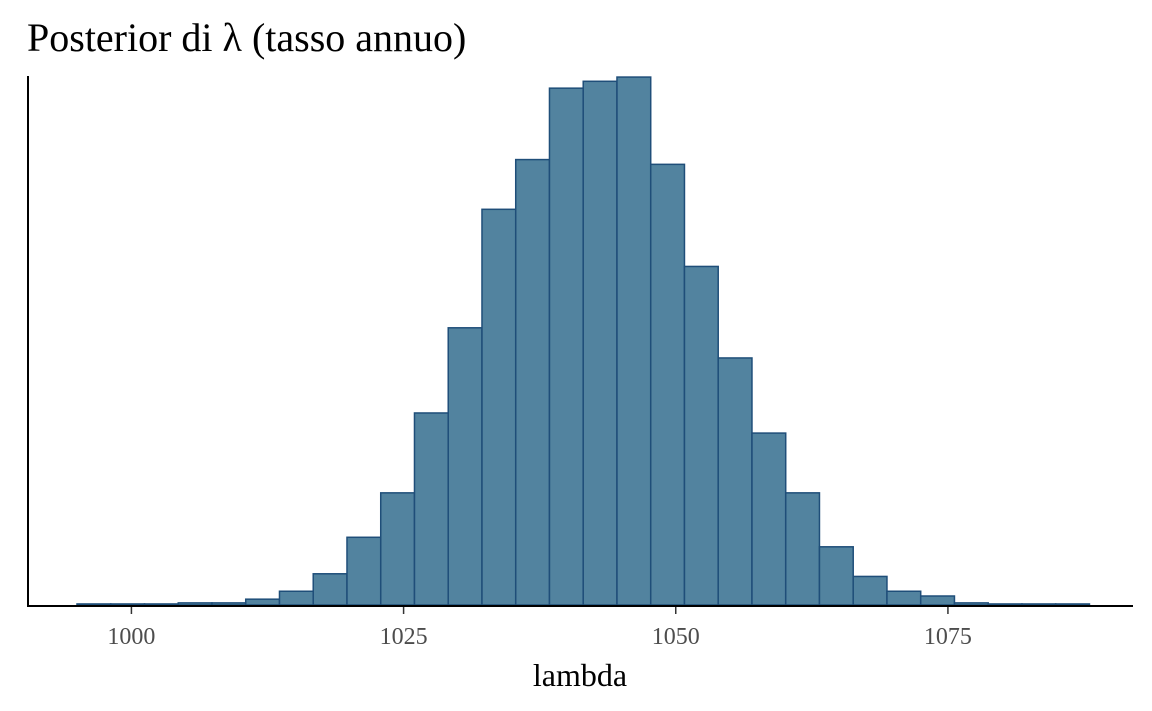 This screenshot has width=1152, height=711. What do you see at coordinates (404, 637) in the screenshot?
I see `x-tick-label: 1025` at bounding box center [404, 637].